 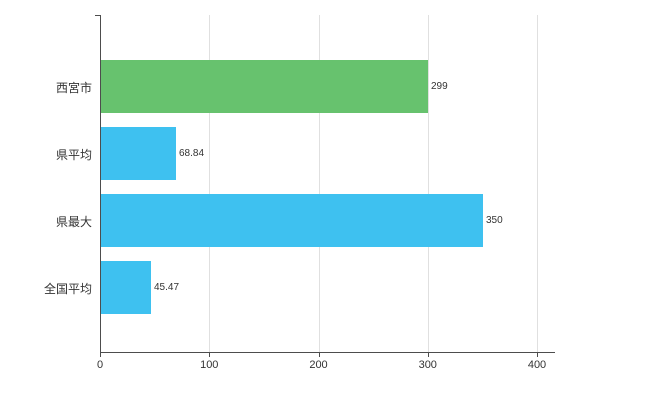 I want to click on x-axis-tick-label: 400, so click(x=537, y=365).